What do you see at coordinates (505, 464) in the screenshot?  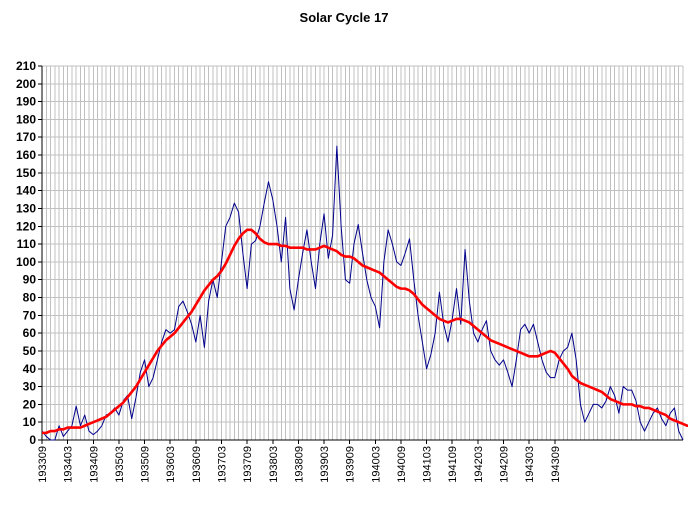 I see `x-tick-label: 194209` at bounding box center [505, 464].